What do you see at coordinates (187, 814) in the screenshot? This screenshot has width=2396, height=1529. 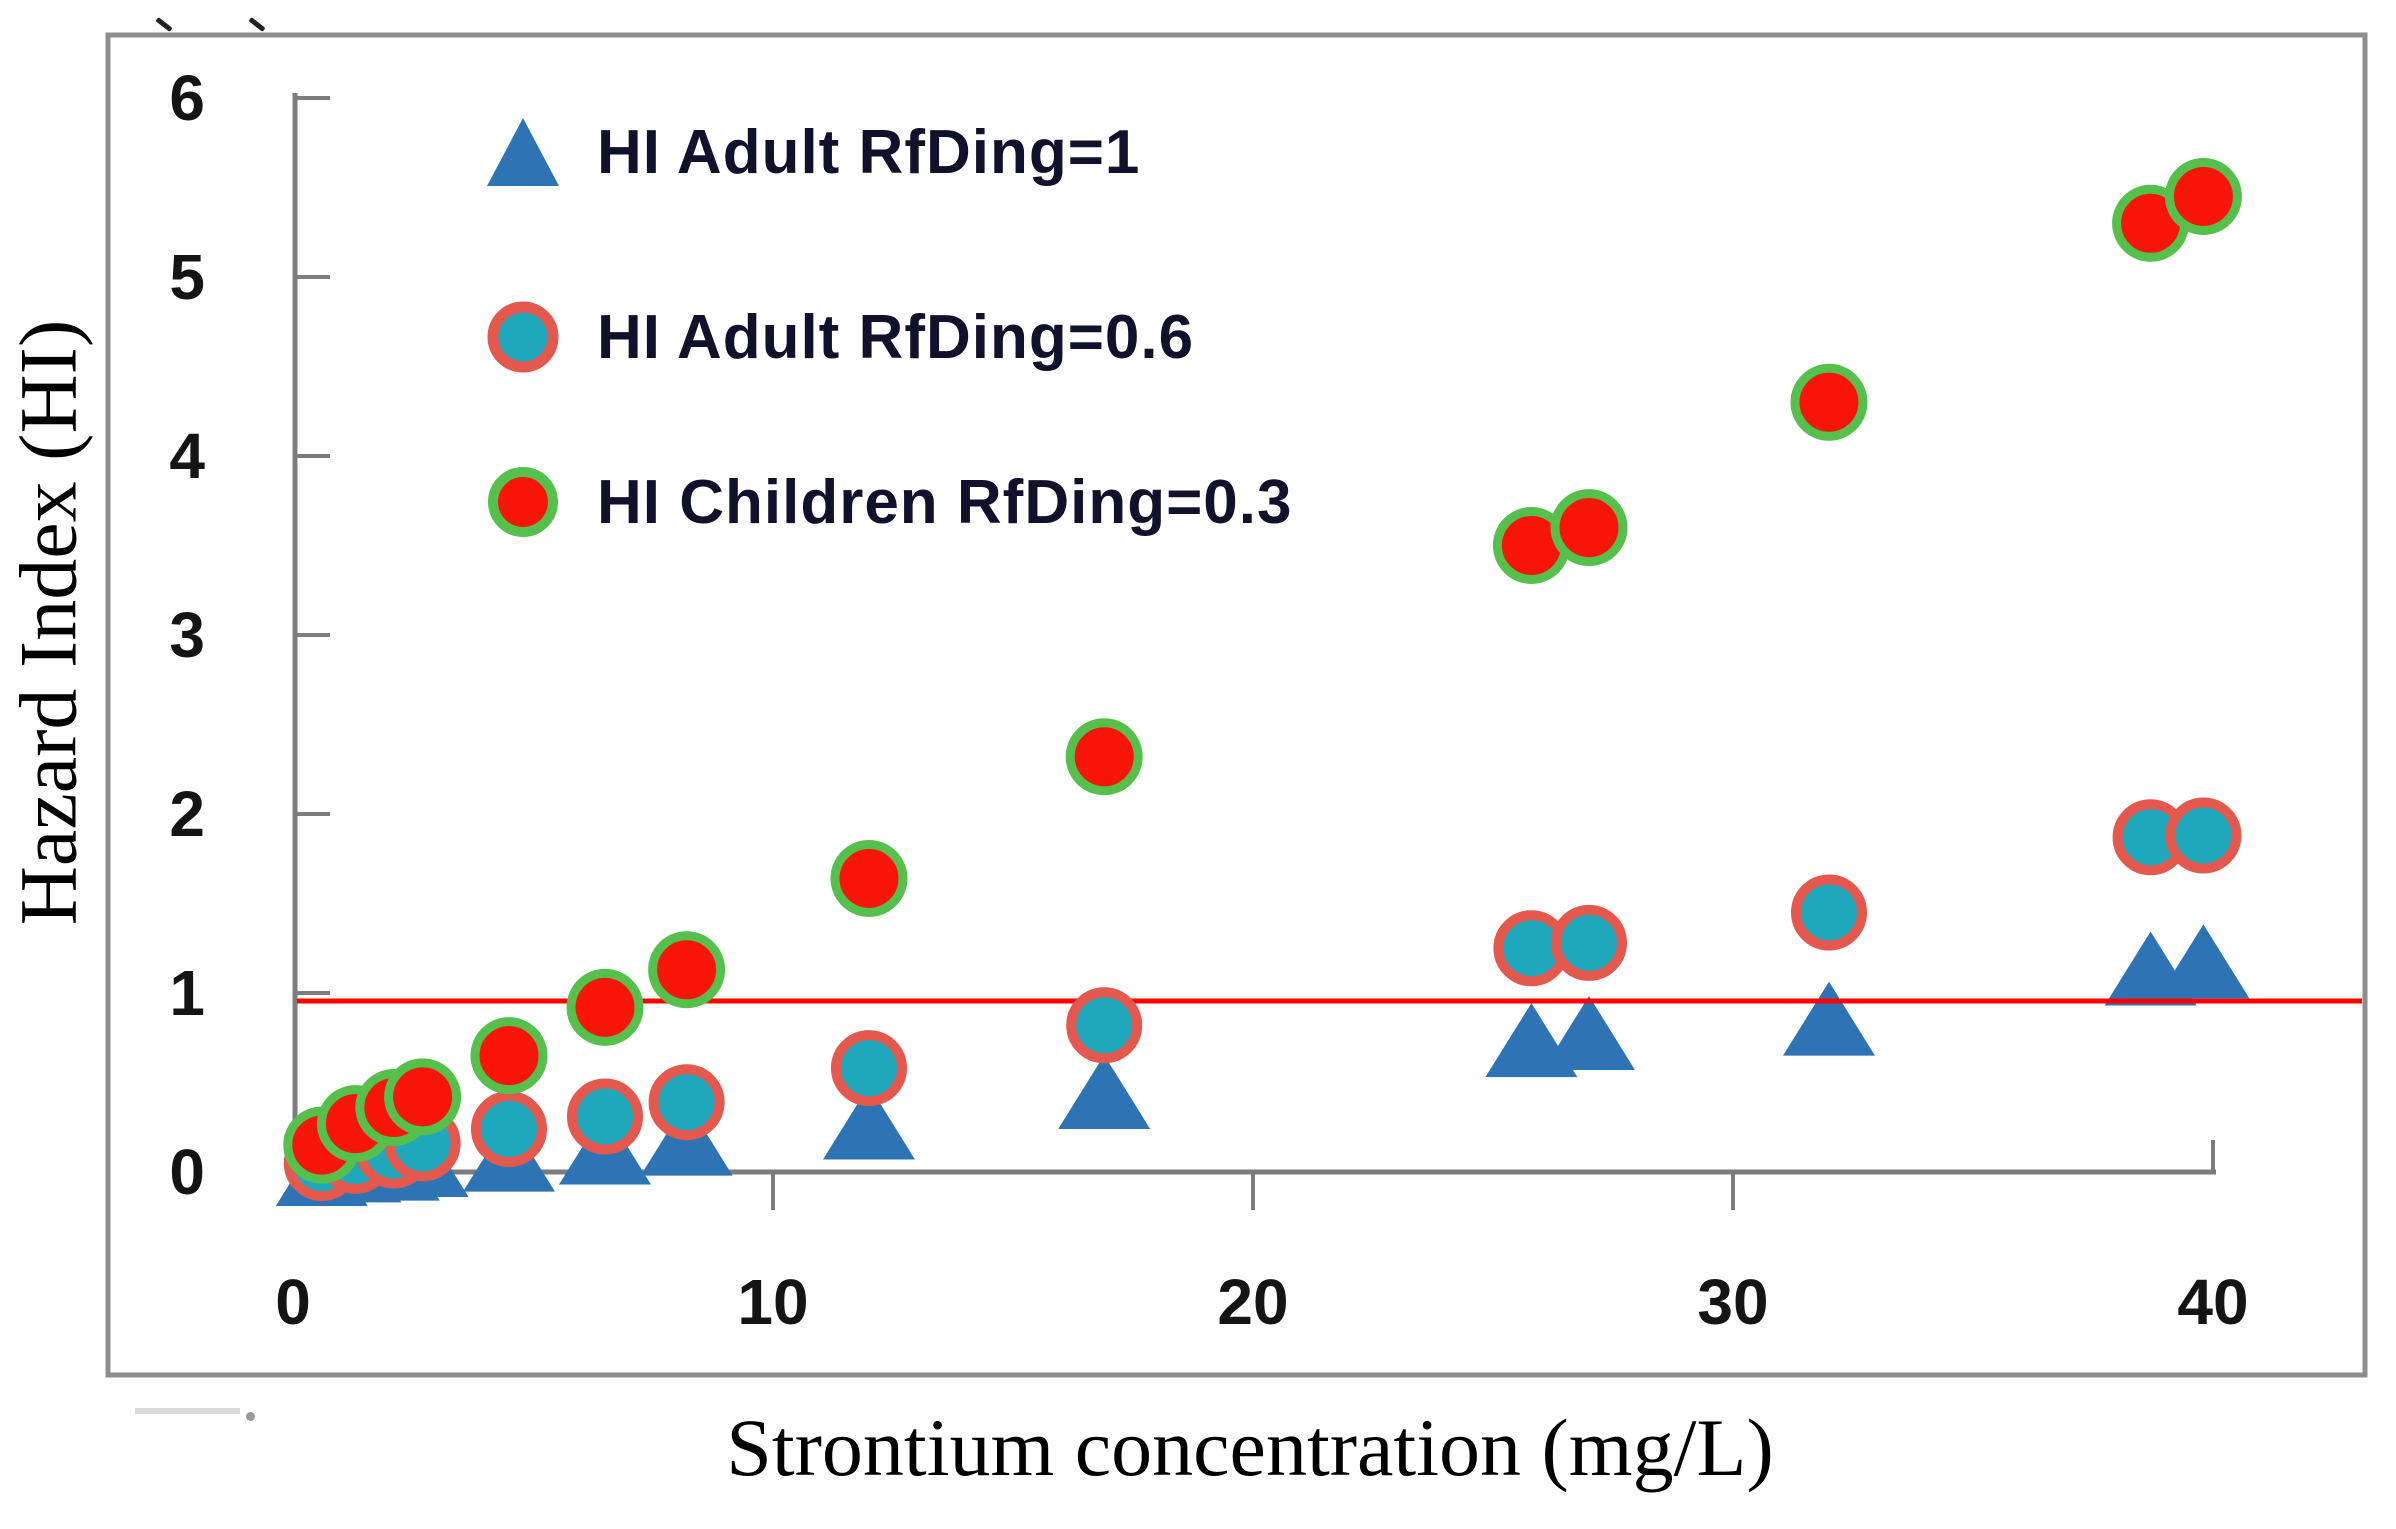 I see `y-tick-label-2: 2` at bounding box center [187, 814].